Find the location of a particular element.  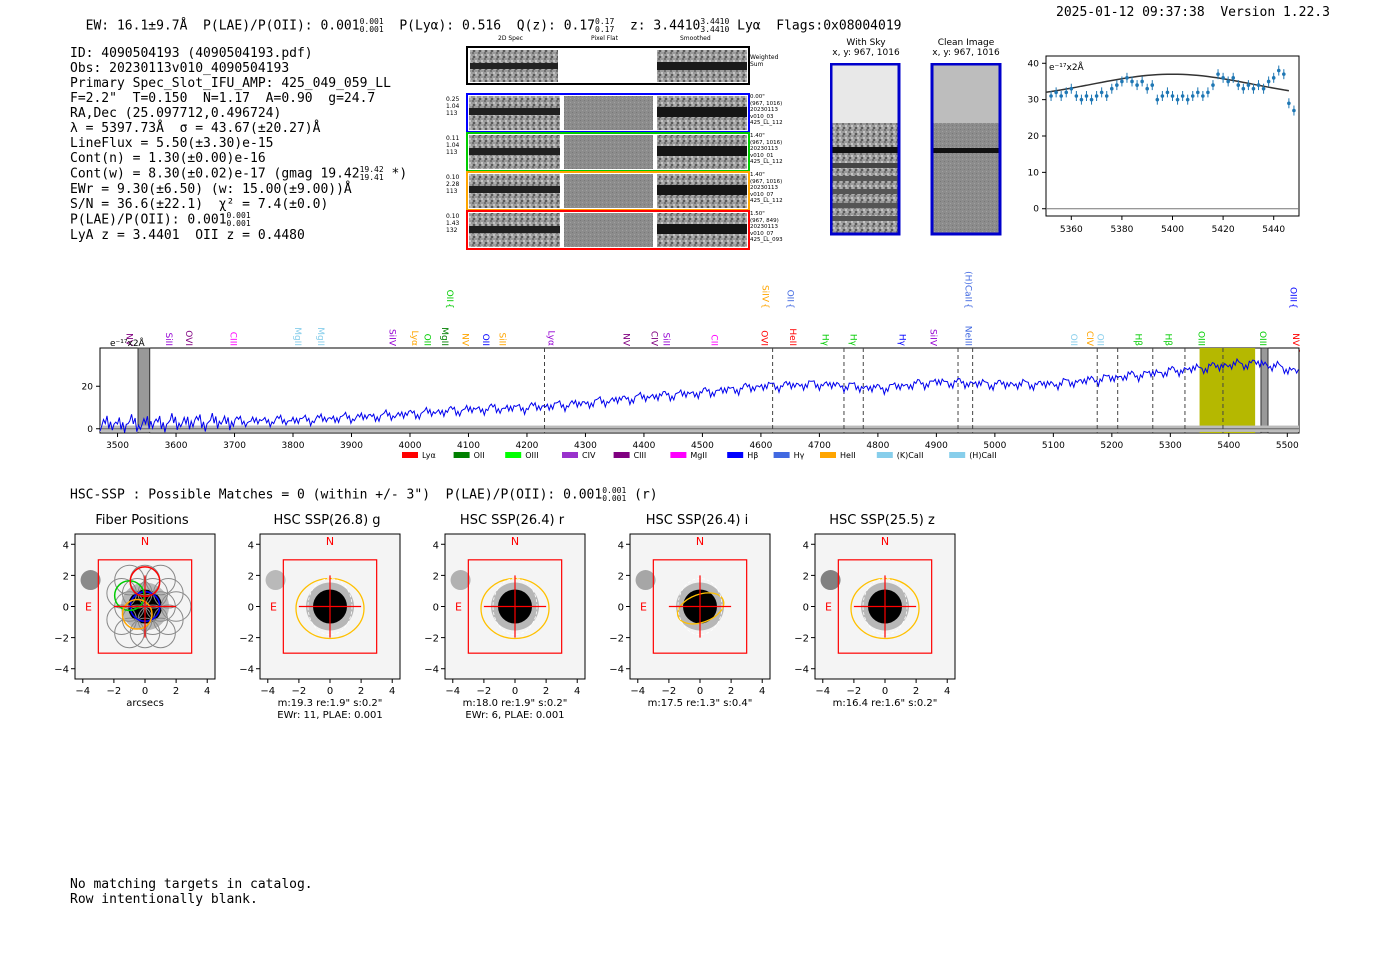

emission-line-label-4: MgII is located at coordinates (297, 336).